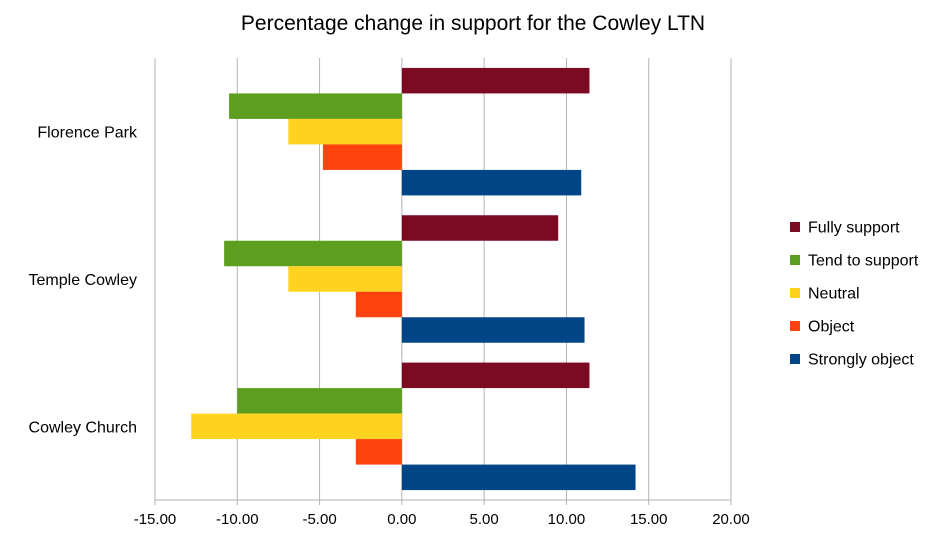 This screenshot has width=934, height=533. I want to click on y-category-label: Florence Park, so click(87, 133).